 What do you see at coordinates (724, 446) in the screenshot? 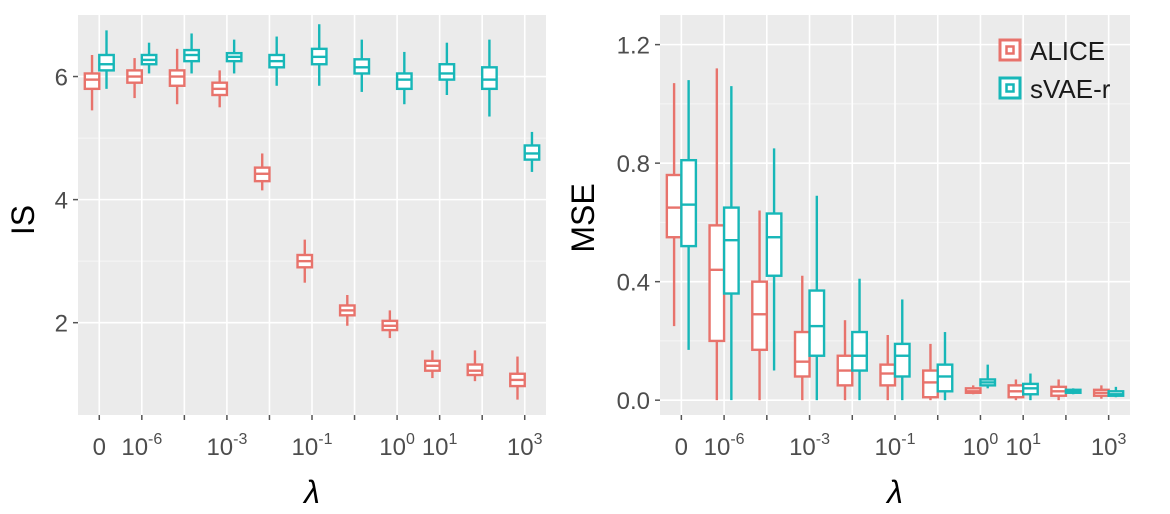
I see `mse-x-tick-label: 10⁻⁶` at bounding box center [724, 446].